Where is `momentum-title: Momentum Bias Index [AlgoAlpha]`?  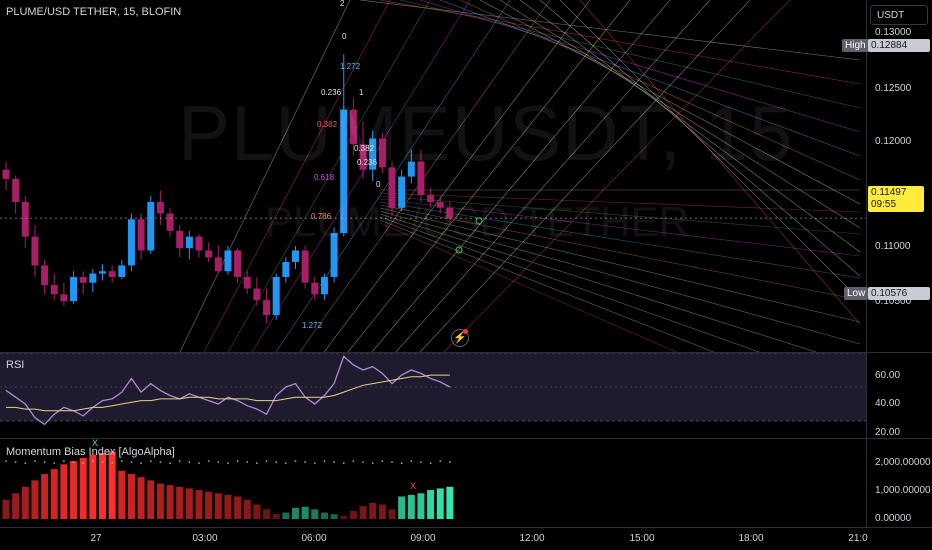
momentum-title: Momentum Bias Index [AlgoAlpha] is located at coordinates (90, 452).